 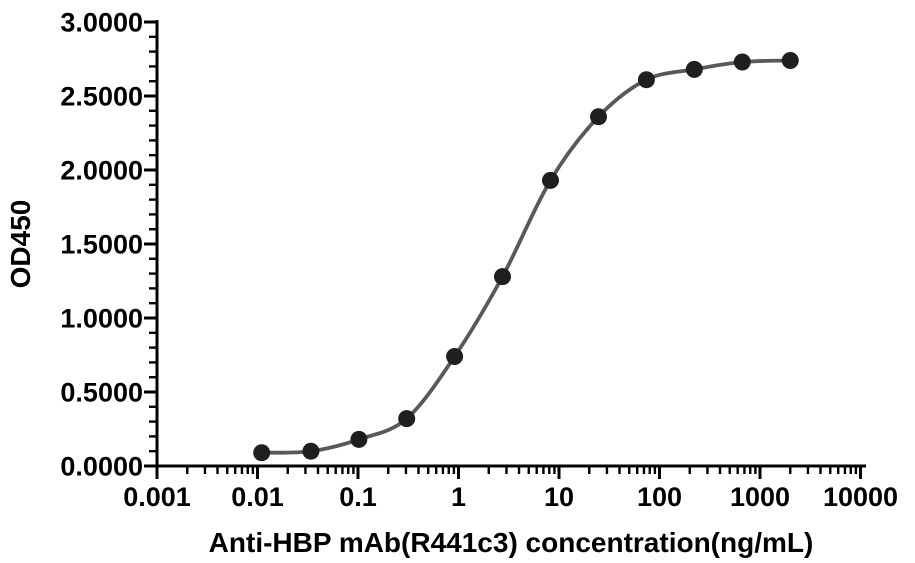 I want to click on x-axis-minor-ticks, so click(x=522, y=470).